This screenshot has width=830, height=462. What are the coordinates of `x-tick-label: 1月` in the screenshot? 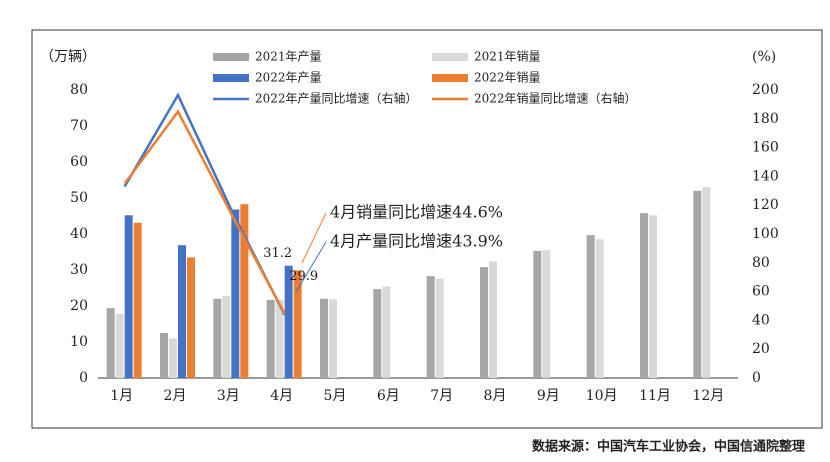 It's located at (121, 396).